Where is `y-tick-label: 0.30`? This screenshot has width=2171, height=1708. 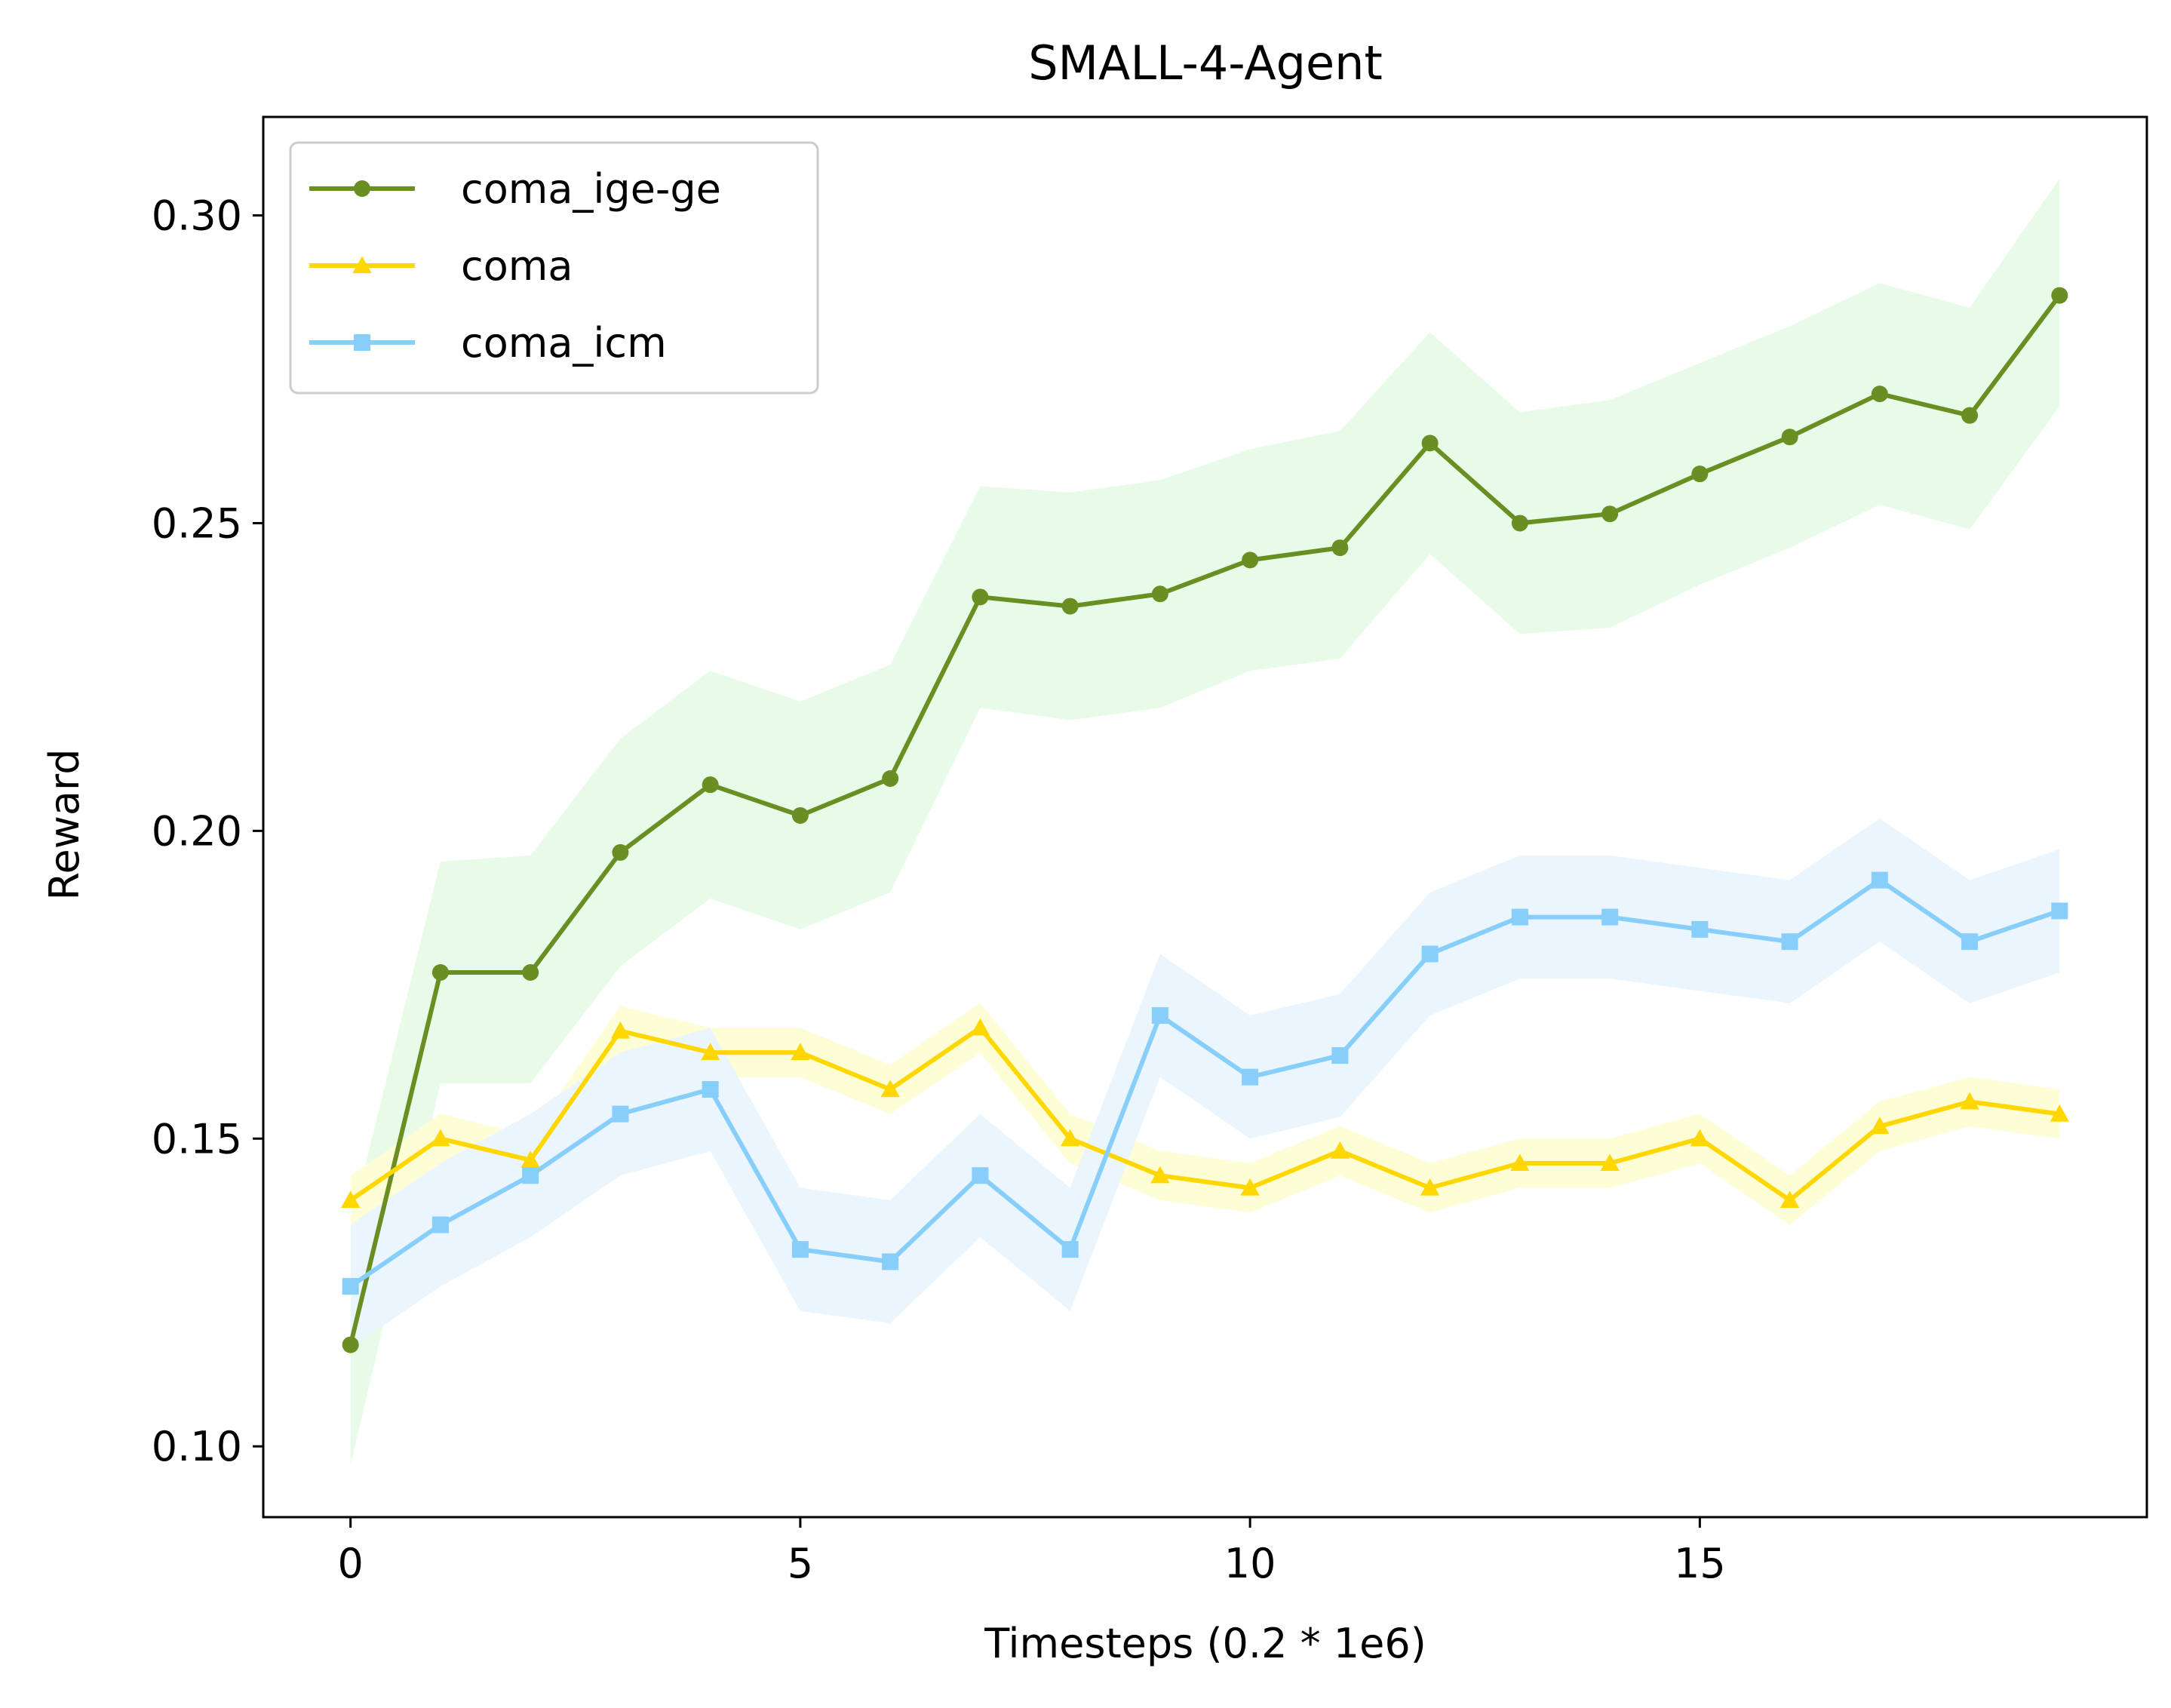
y-tick-label: 0.30 is located at coordinates (197, 216).